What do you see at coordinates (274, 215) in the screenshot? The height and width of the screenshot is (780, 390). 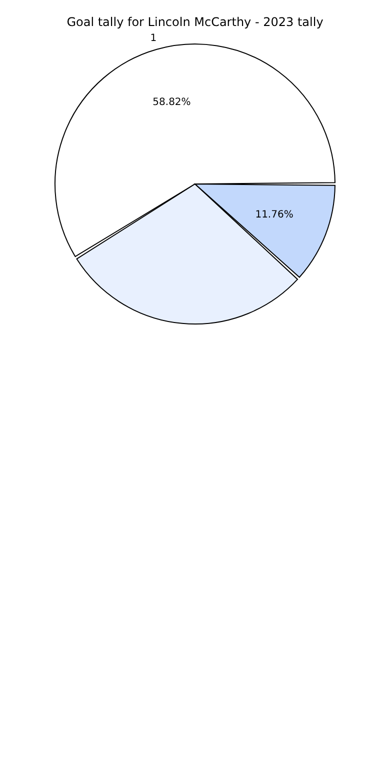 I see `data-label: 11.76%` at bounding box center [274, 215].